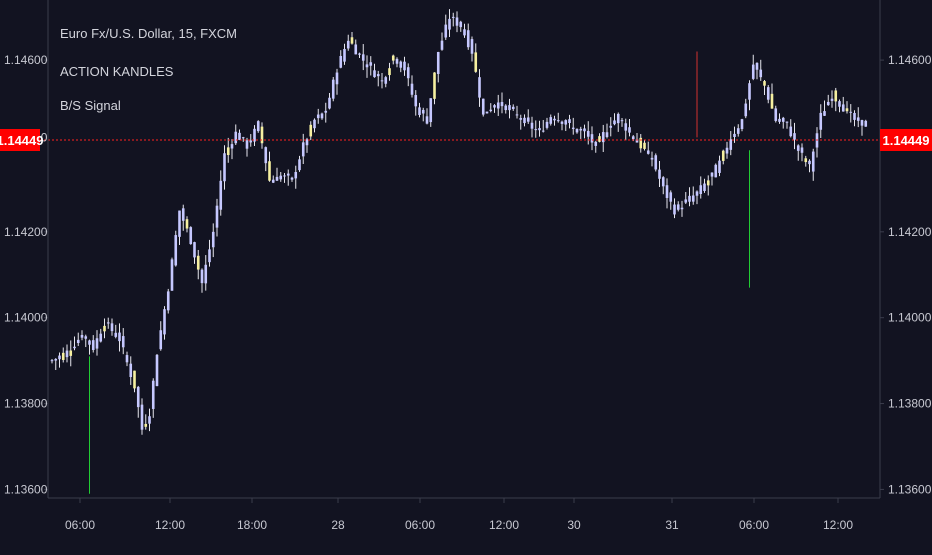 Image resolution: width=932 pixels, height=555 pixels. I want to click on chart-title: Euro Fx/U.S. Dollar, 15, FXCM, so click(148, 33).